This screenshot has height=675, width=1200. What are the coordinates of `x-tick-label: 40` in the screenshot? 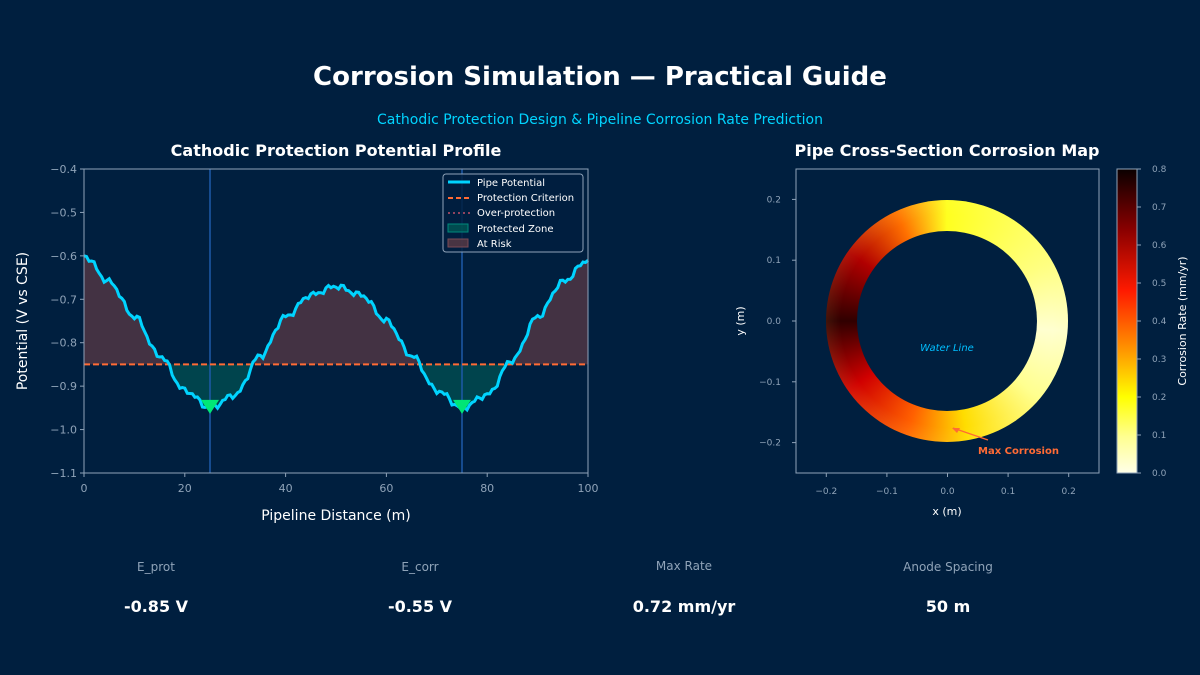 It's located at (286, 488).